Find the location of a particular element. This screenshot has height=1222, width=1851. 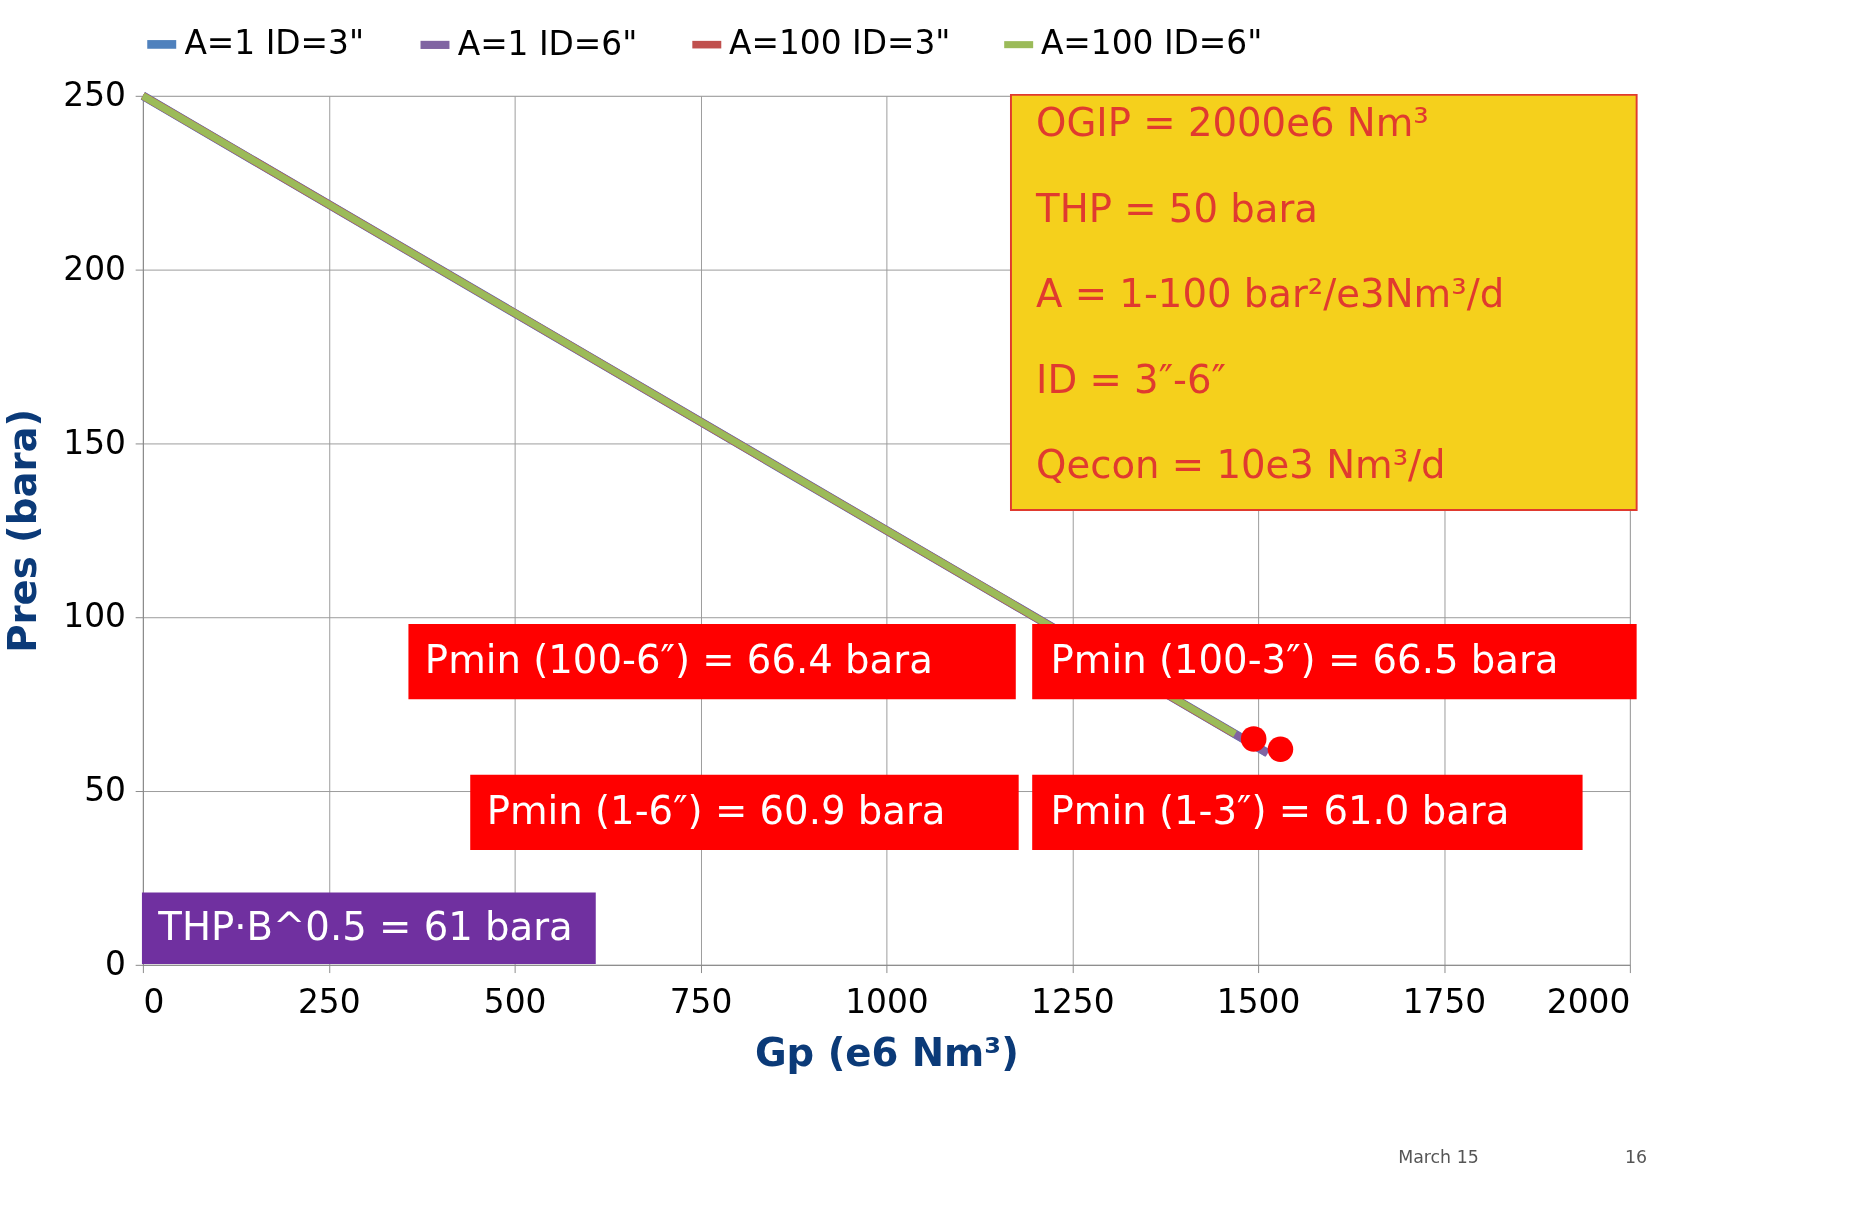

y-axis-title: Pres (bara) is located at coordinates (23, 530).